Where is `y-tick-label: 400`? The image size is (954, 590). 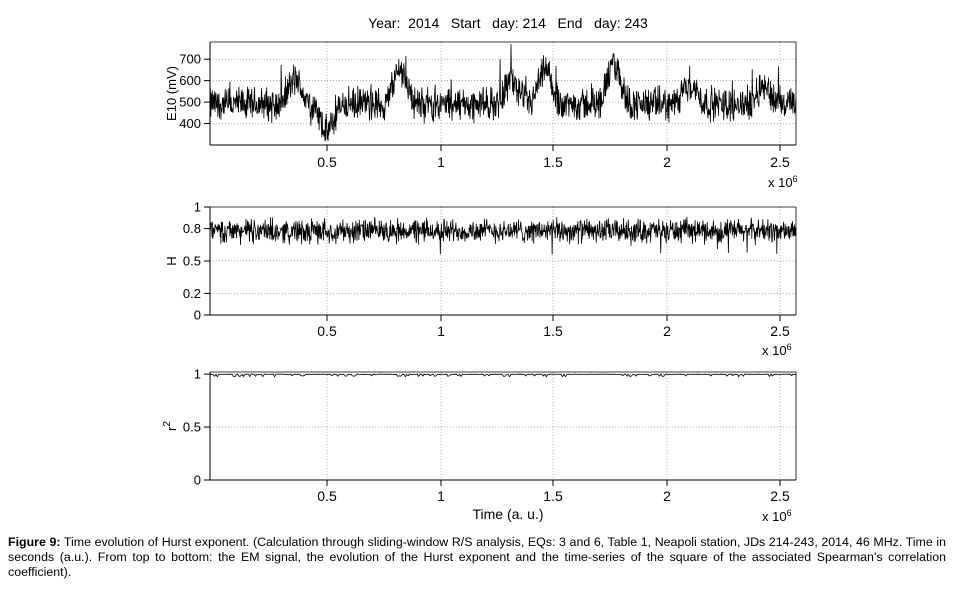
y-tick-label: 400 is located at coordinates (190, 123).